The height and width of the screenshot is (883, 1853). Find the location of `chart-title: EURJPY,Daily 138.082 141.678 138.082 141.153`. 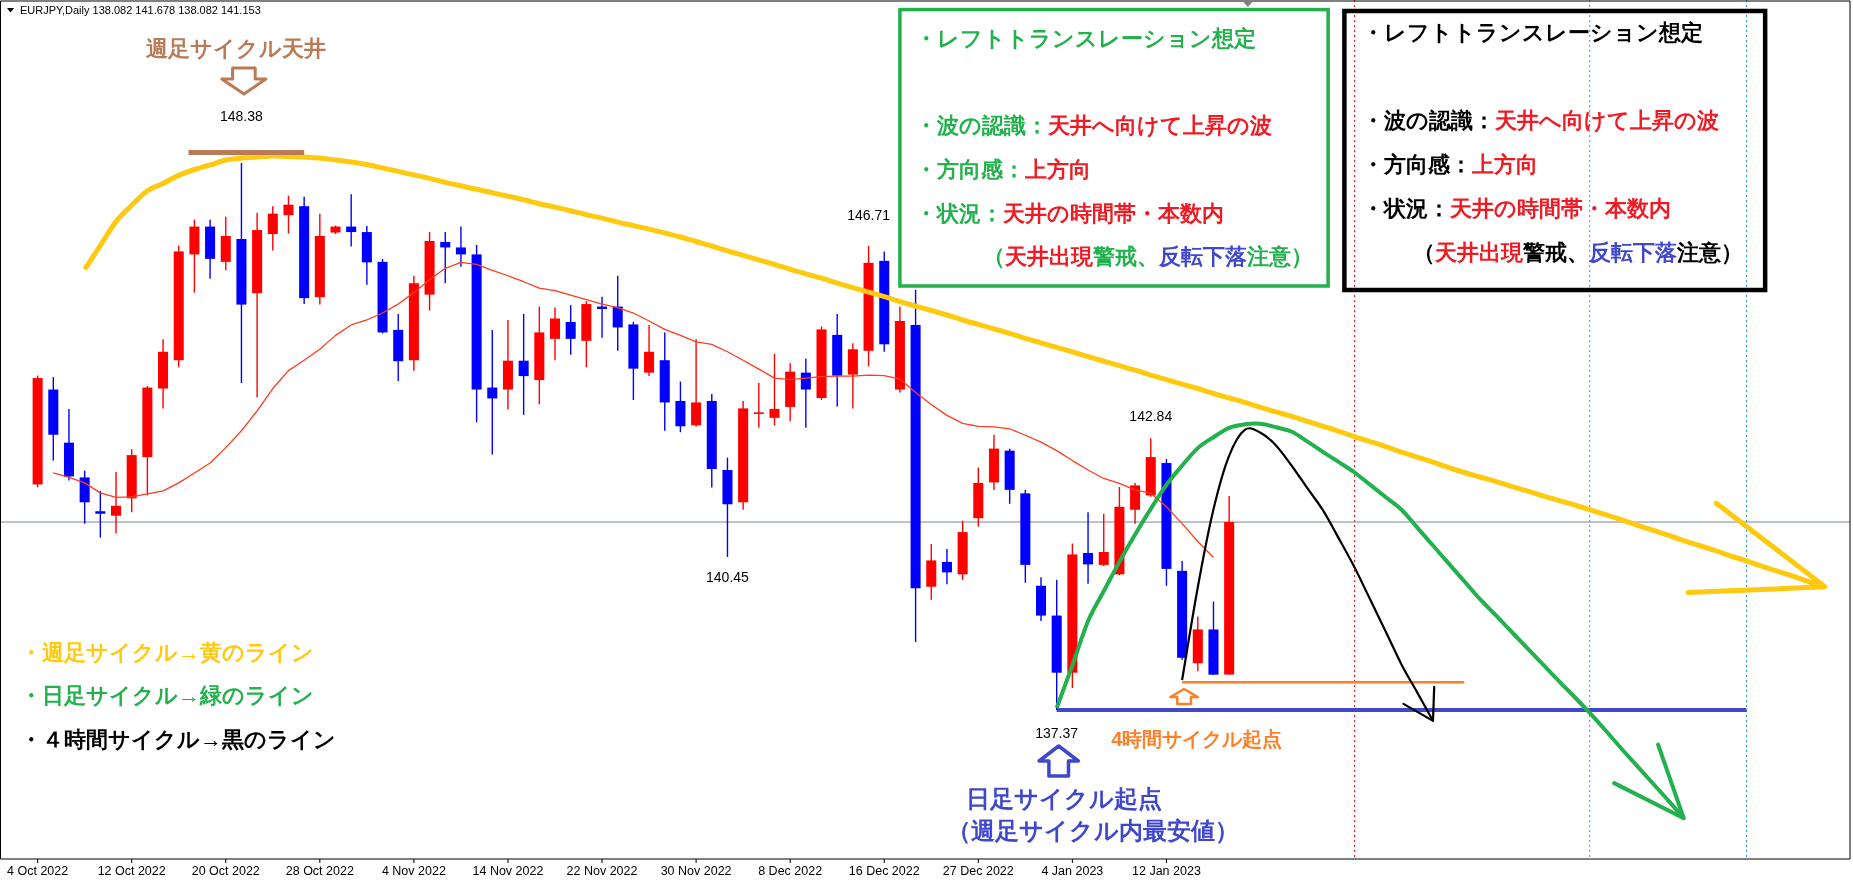

chart-title: EURJPY,Daily 138.082 141.678 138.082 141.153 is located at coordinates (140, 10).